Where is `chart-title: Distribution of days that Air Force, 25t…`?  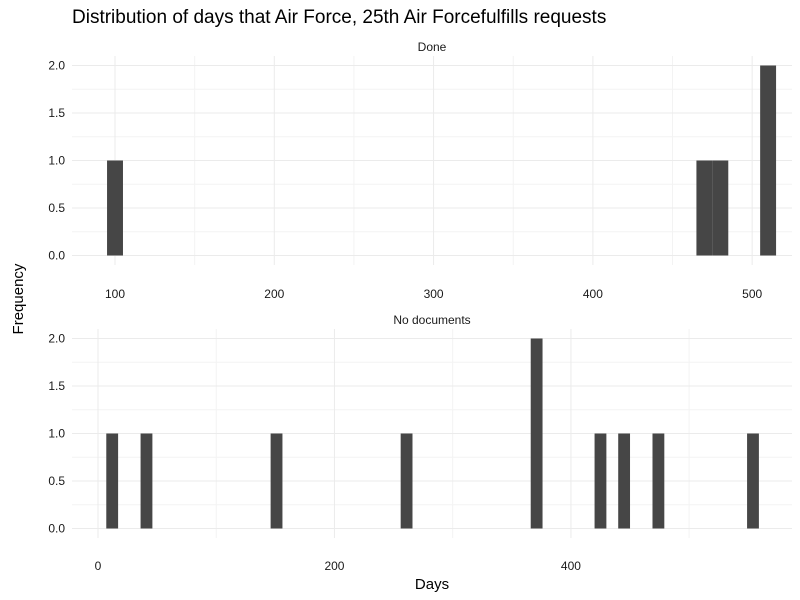 chart-title: Distribution of days that Air Force, 25t… is located at coordinates (339, 17).